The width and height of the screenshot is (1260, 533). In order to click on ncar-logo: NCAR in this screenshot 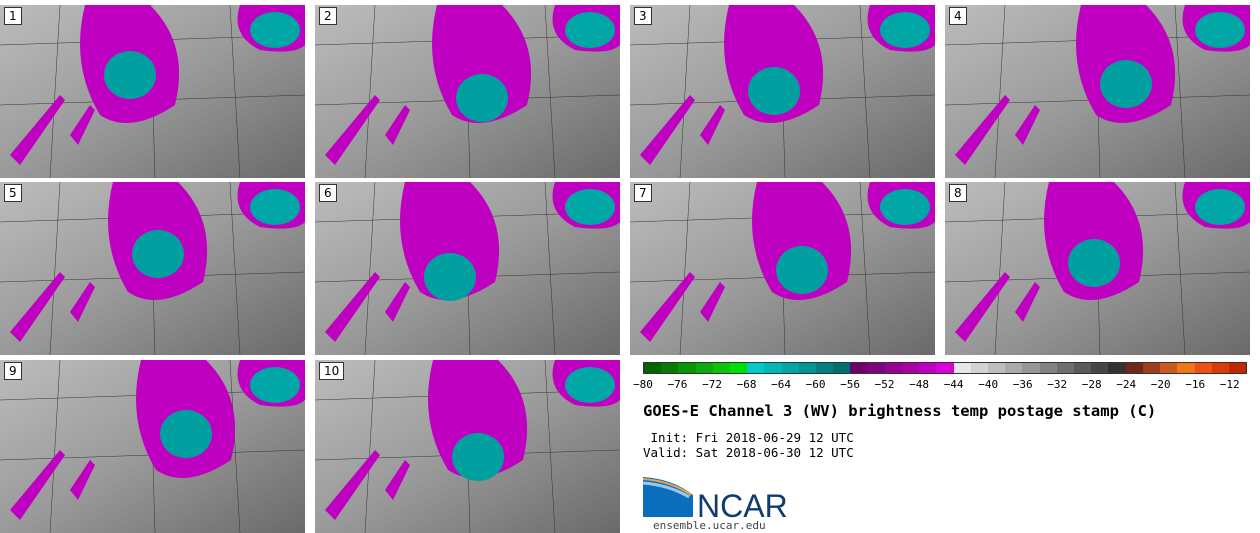, I will do `click(717, 500)`.